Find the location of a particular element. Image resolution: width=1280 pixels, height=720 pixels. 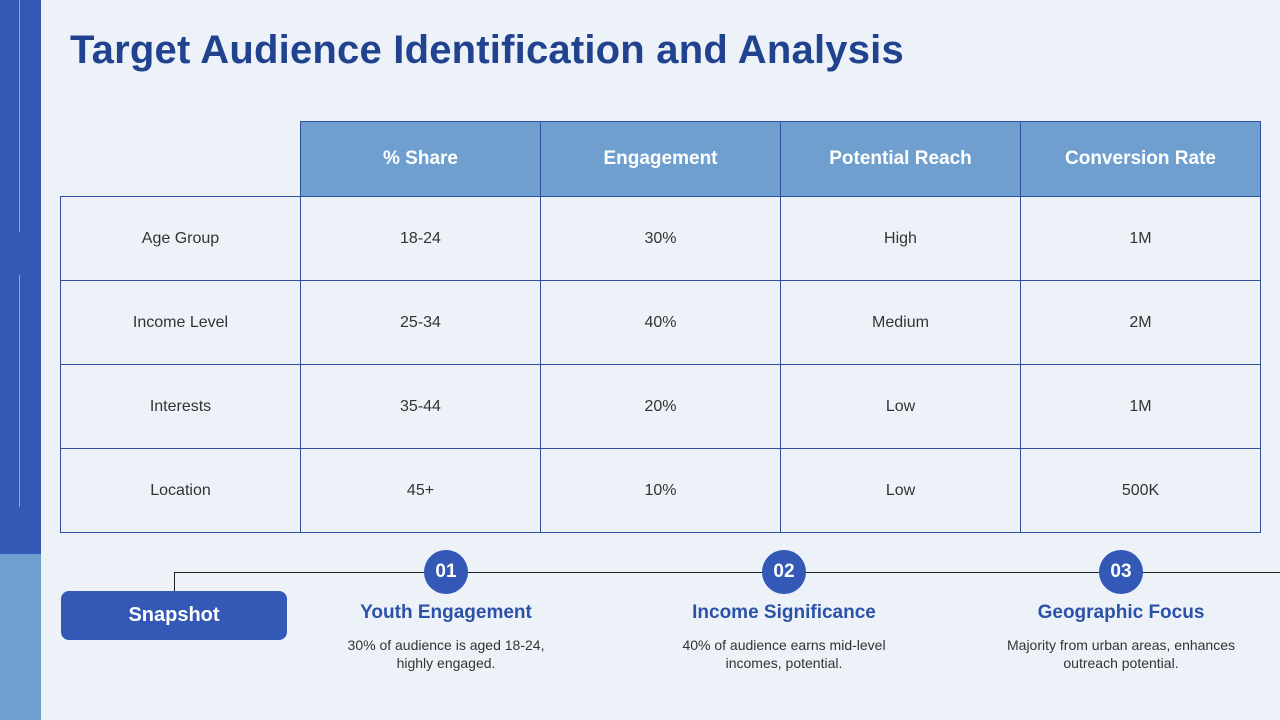

table-cell: 10% is located at coordinates (660, 490).